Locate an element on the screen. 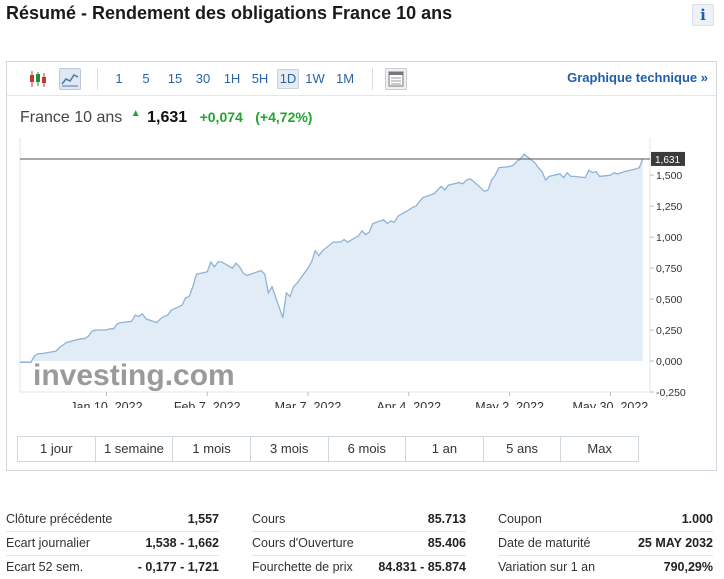 The height and width of the screenshot is (579, 724). stat-label: Ecart 52 sem. is located at coordinates (45, 567).